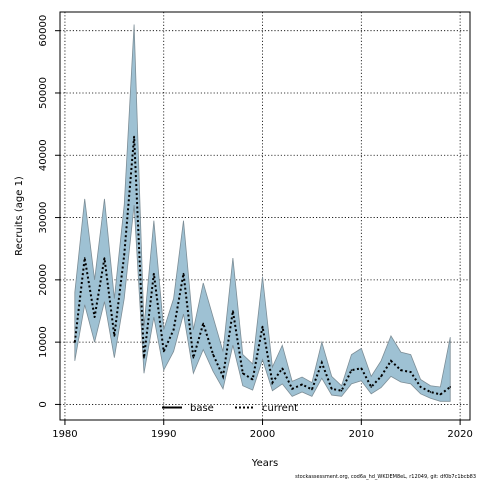 The image size is (480, 480). Describe the element at coordinates (163, 434) in the screenshot. I see `x-tick-label: 1990` at that location.